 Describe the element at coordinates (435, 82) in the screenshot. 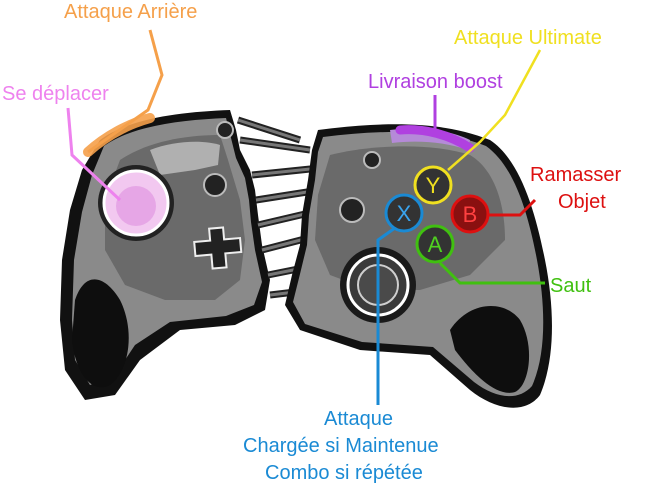

I see `label-livraison-boost: Livraison boost` at that location.